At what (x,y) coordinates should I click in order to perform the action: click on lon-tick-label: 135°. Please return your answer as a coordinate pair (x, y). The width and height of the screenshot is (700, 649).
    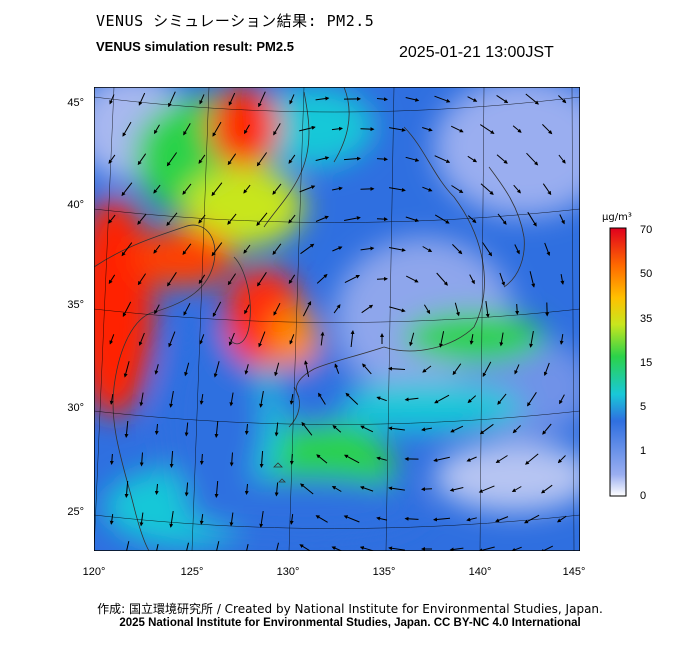
    Looking at the image, I should click on (384, 572).